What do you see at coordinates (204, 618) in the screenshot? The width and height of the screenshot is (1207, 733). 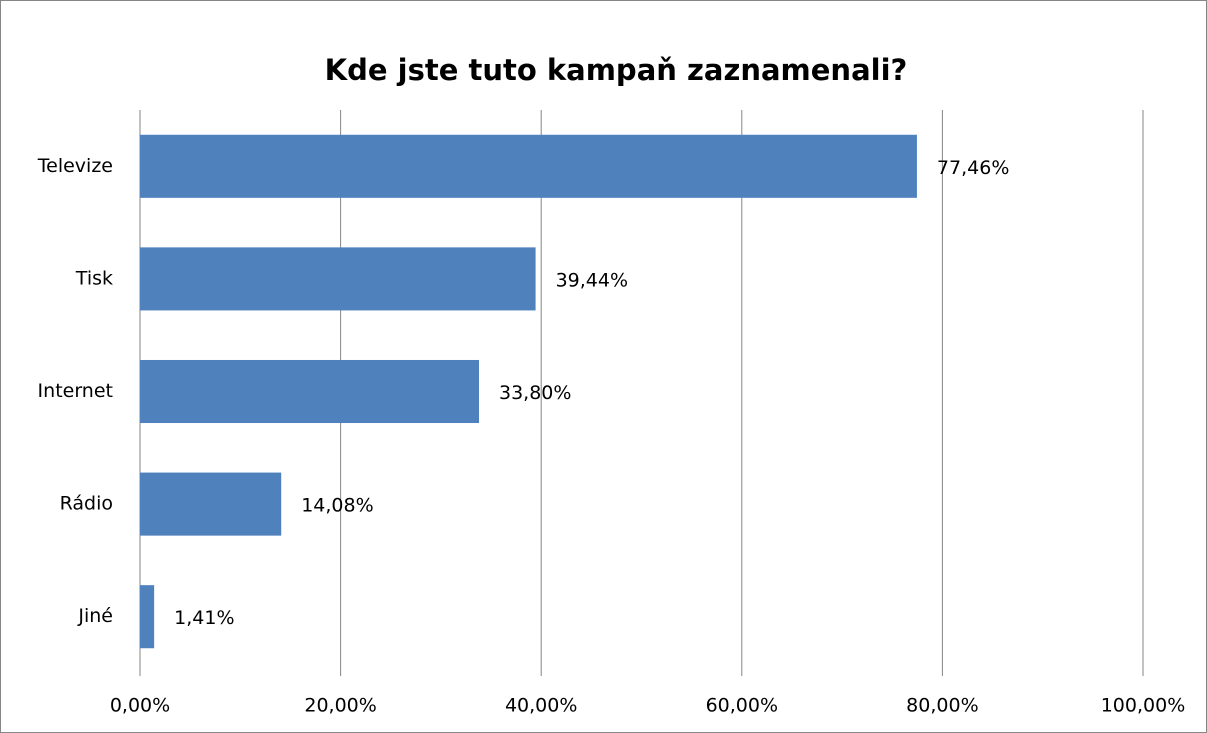 I see `data-label: 1,41%` at bounding box center [204, 618].